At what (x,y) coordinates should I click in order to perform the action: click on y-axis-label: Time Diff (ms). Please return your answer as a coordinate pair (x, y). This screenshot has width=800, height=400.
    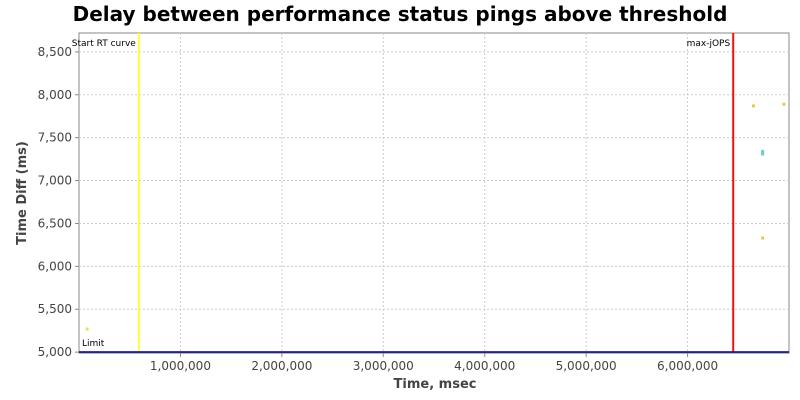
    Looking at the image, I should click on (22, 193).